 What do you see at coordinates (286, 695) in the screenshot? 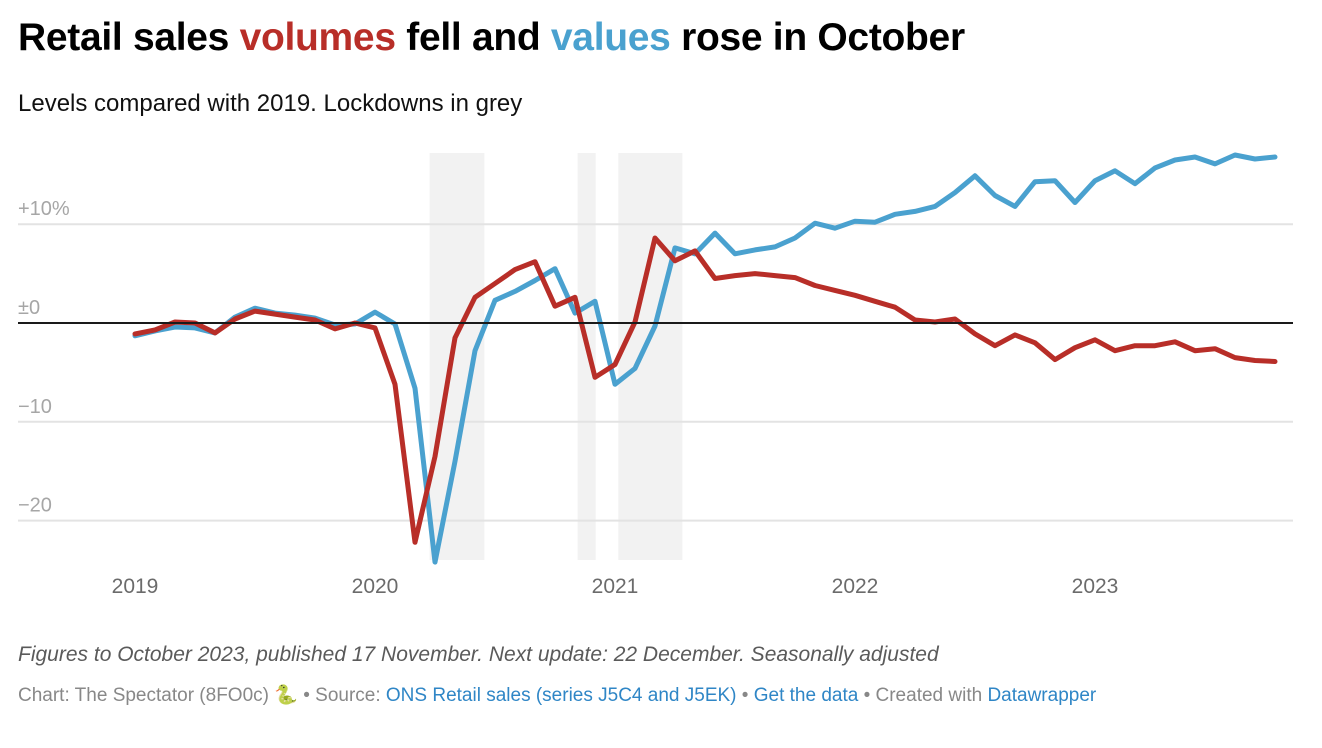
I see `snake-icon: 🐍` at bounding box center [286, 695].